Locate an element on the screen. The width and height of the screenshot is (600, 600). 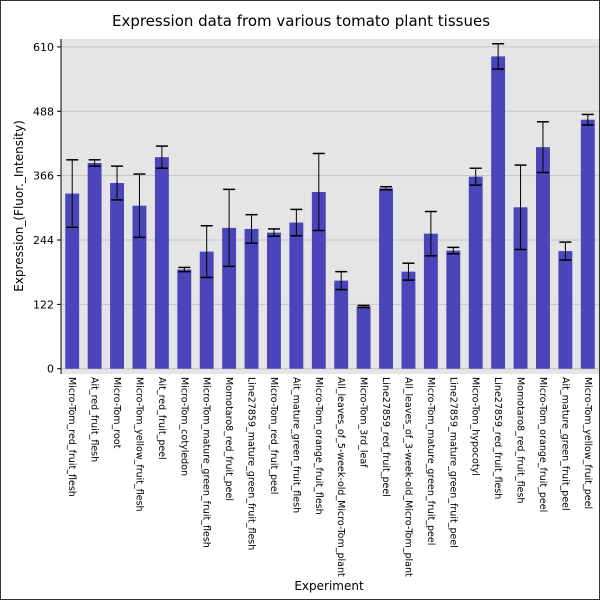
x-category-label: Micro-Tom_root is located at coordinates (116, 413).